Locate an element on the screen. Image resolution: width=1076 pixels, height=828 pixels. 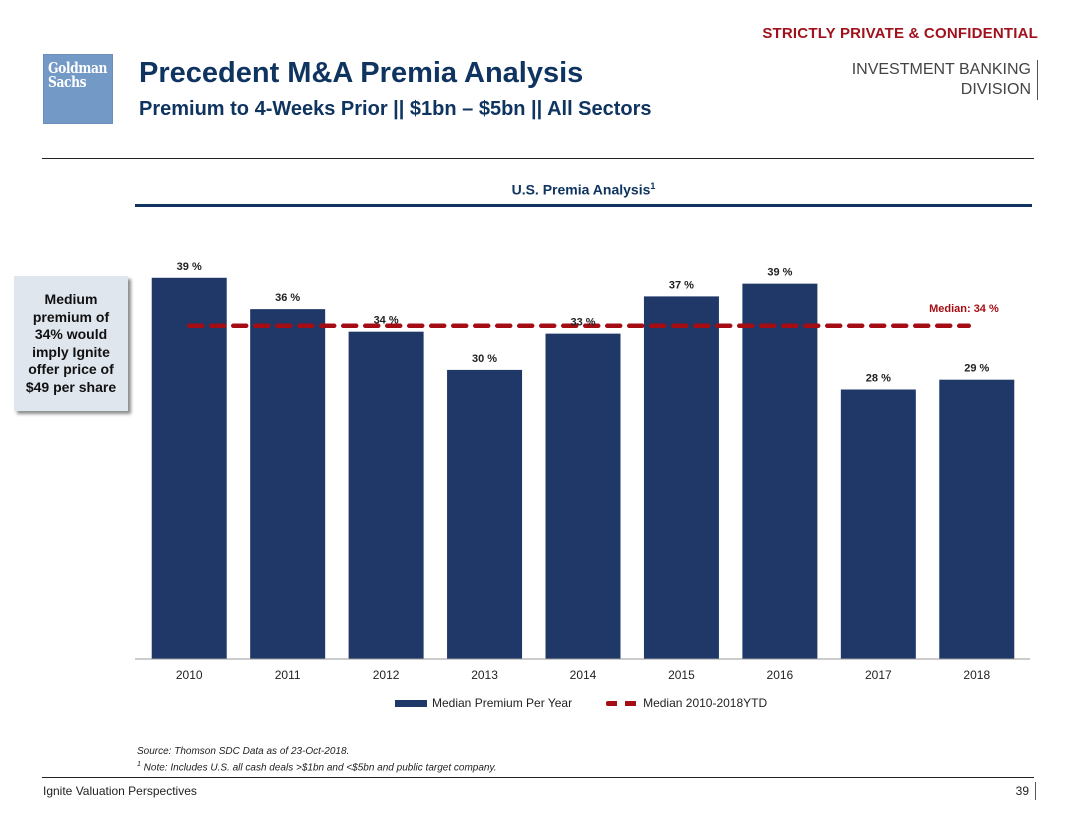
data-label-2016: 39 % is located at coordinates (779, 273).